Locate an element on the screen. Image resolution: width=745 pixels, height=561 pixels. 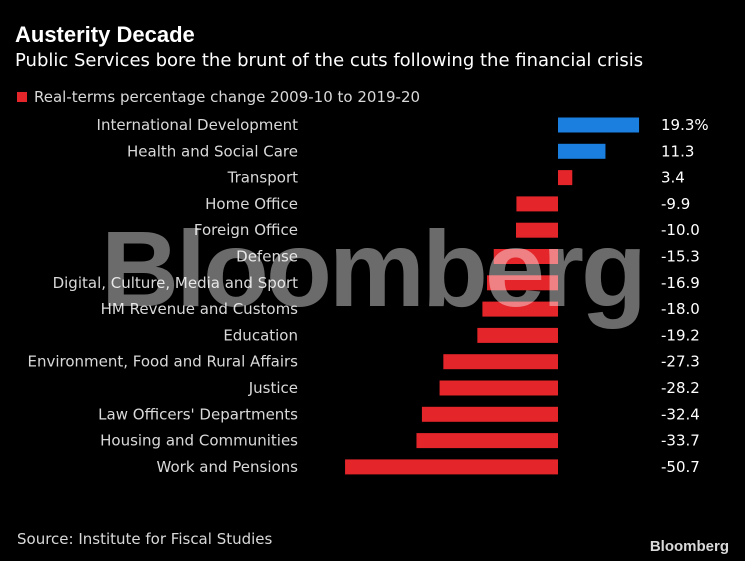
value-label: -19.2 is located at coordinates (680, 335).